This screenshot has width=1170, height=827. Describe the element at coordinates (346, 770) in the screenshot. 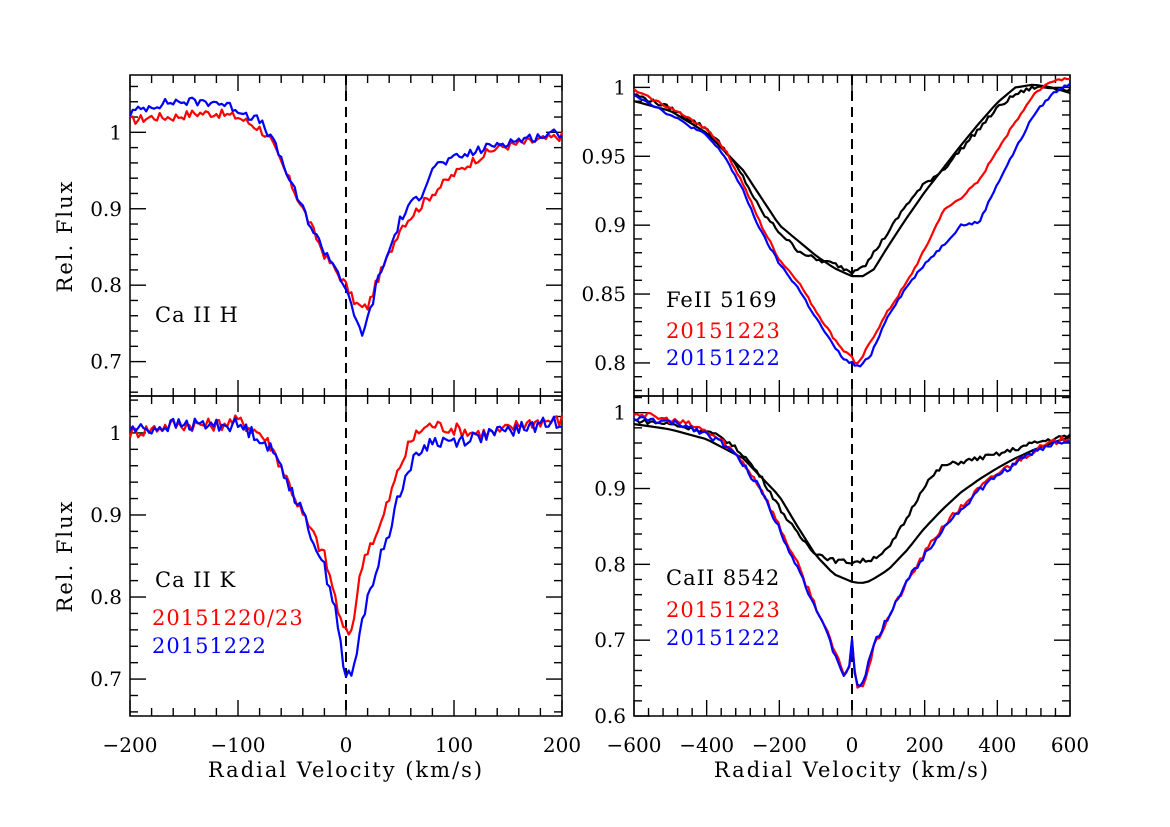

I see `x-axis-label-left: Radial Velocity (km/s)` at that location.